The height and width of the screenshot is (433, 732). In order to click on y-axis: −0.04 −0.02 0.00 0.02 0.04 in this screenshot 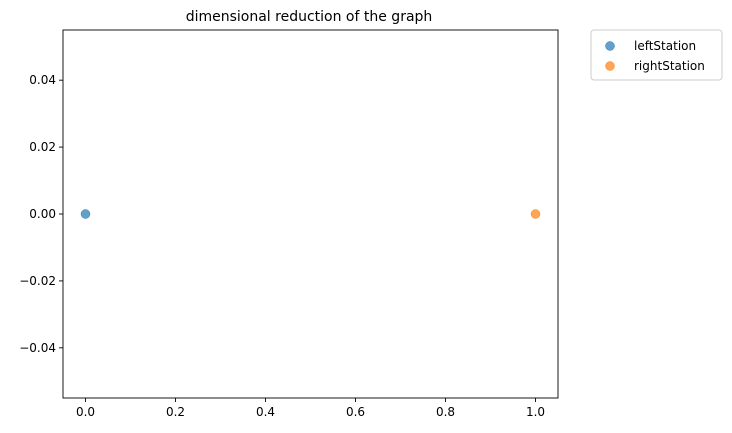, I will do `click(41, 214)`.